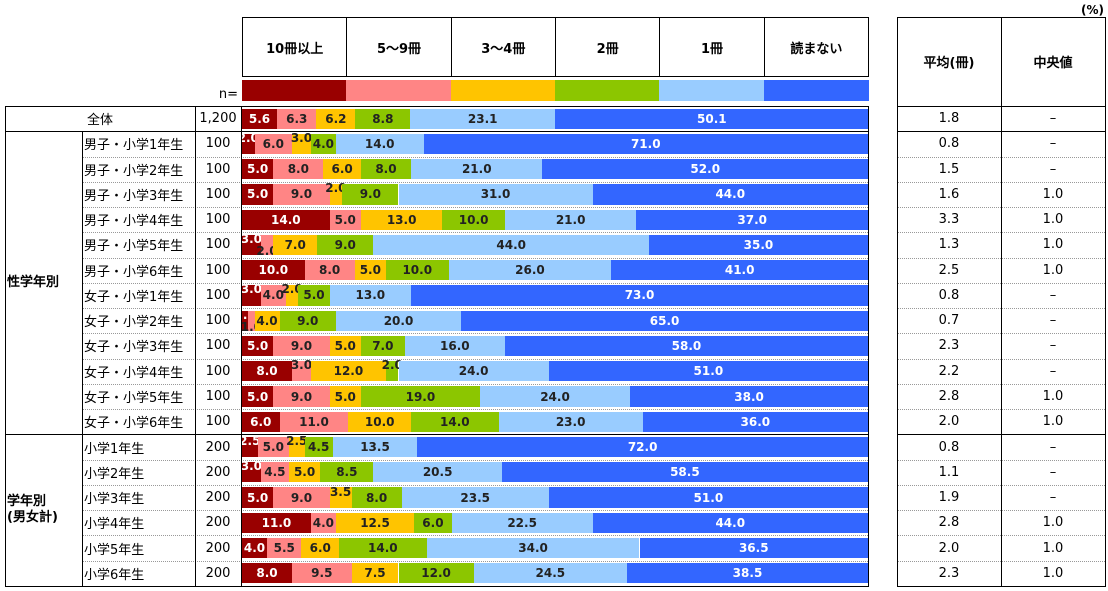 This screenshot has width=1108, height=591. Describe the element at coordinates (134, 424) in the screenshot. I see `row-label: 女子・小学6年生` at that location.